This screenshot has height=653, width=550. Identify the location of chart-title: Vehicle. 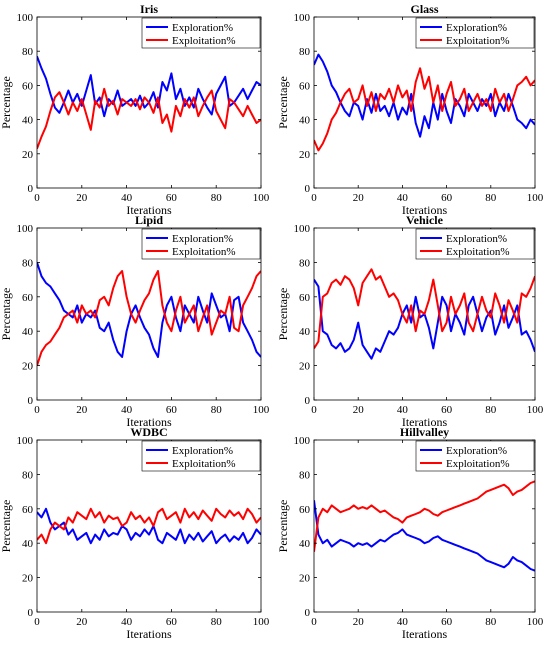
(425, 220).